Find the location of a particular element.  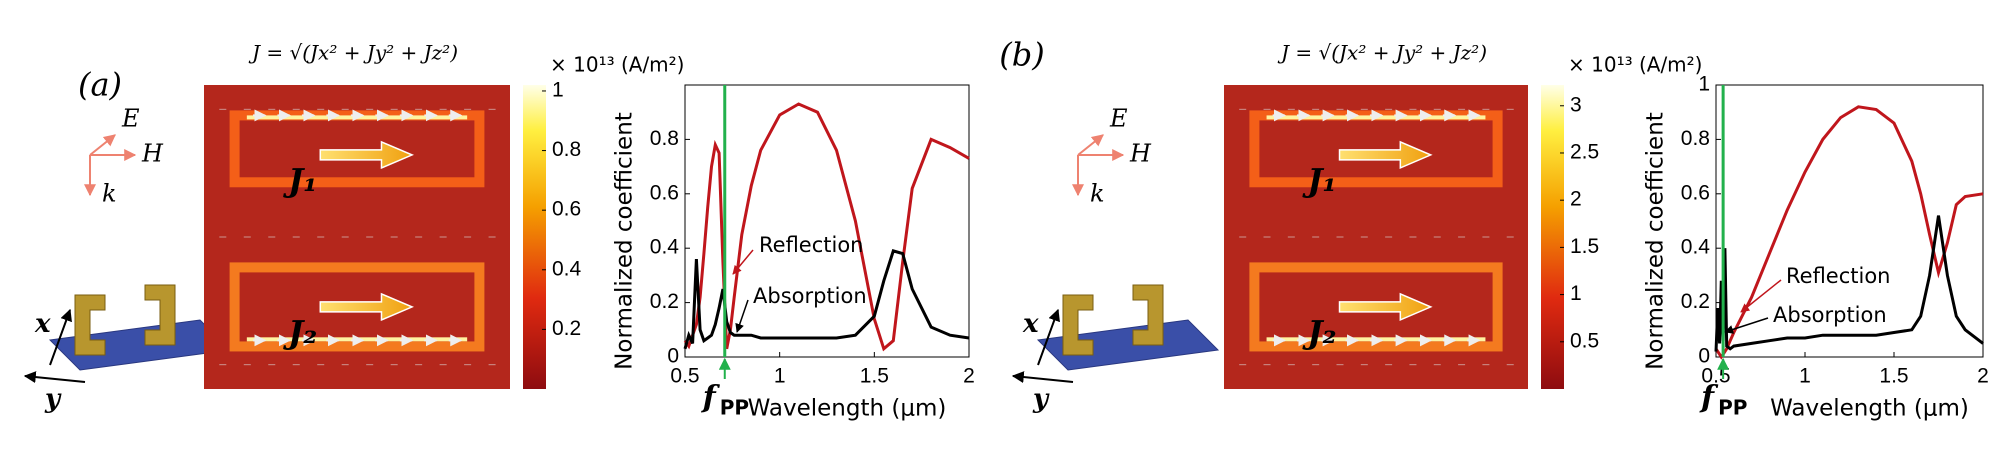

y-tick-label: 1 is located at coordinates (1704, 84).